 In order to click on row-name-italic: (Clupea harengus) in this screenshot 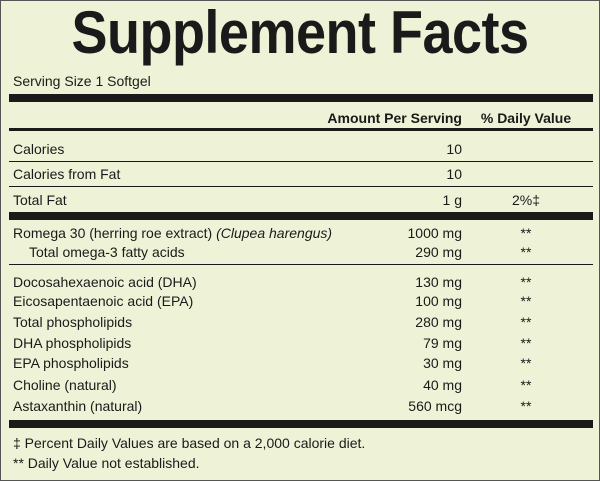, I will do `click(274, 233)`.